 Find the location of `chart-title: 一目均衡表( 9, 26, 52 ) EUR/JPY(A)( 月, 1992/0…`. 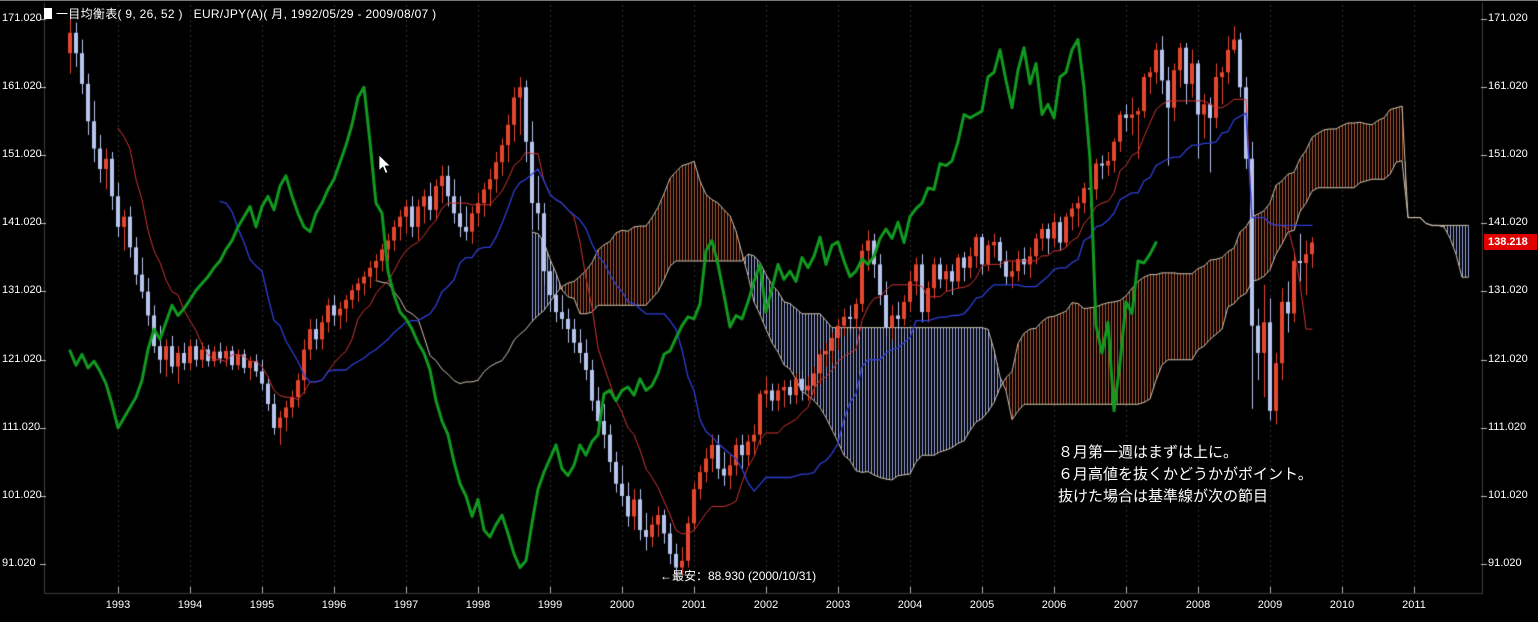

chart-title: 一目均衡表( 9, 26, 52 ) EUR/JPY(A)( 月, 1992/0… is located at coordinates (246, 14).